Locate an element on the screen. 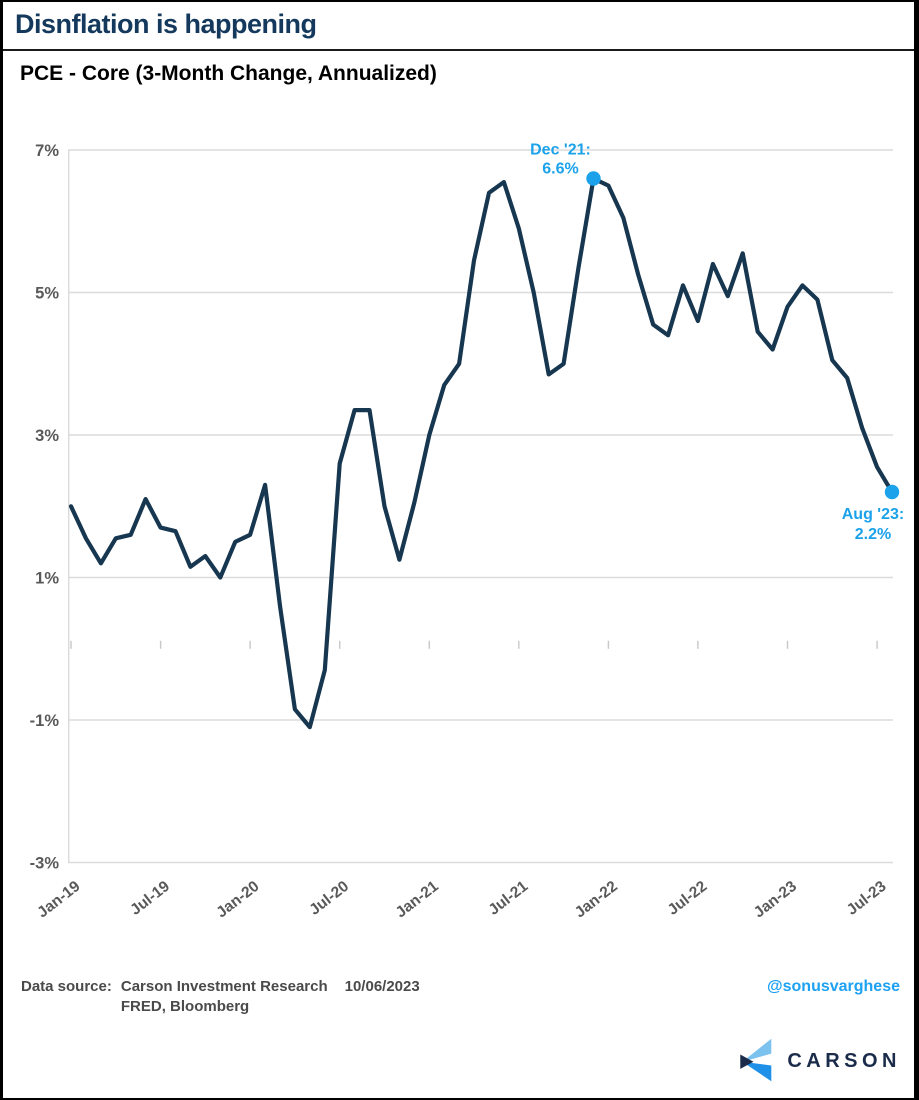  title-divider is located at coordinates (458, 50).